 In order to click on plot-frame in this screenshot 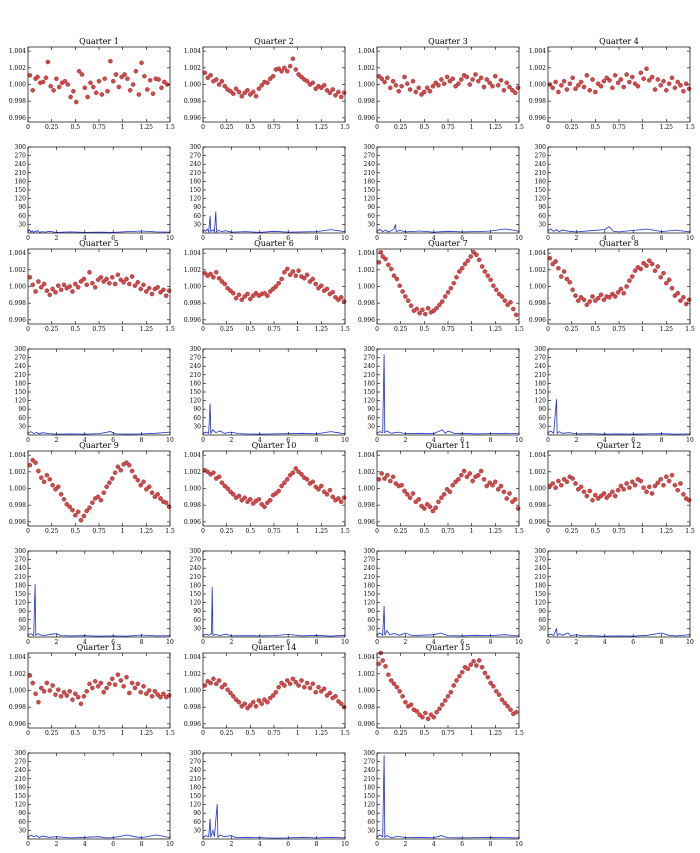, I will do `click(448, 392)`.